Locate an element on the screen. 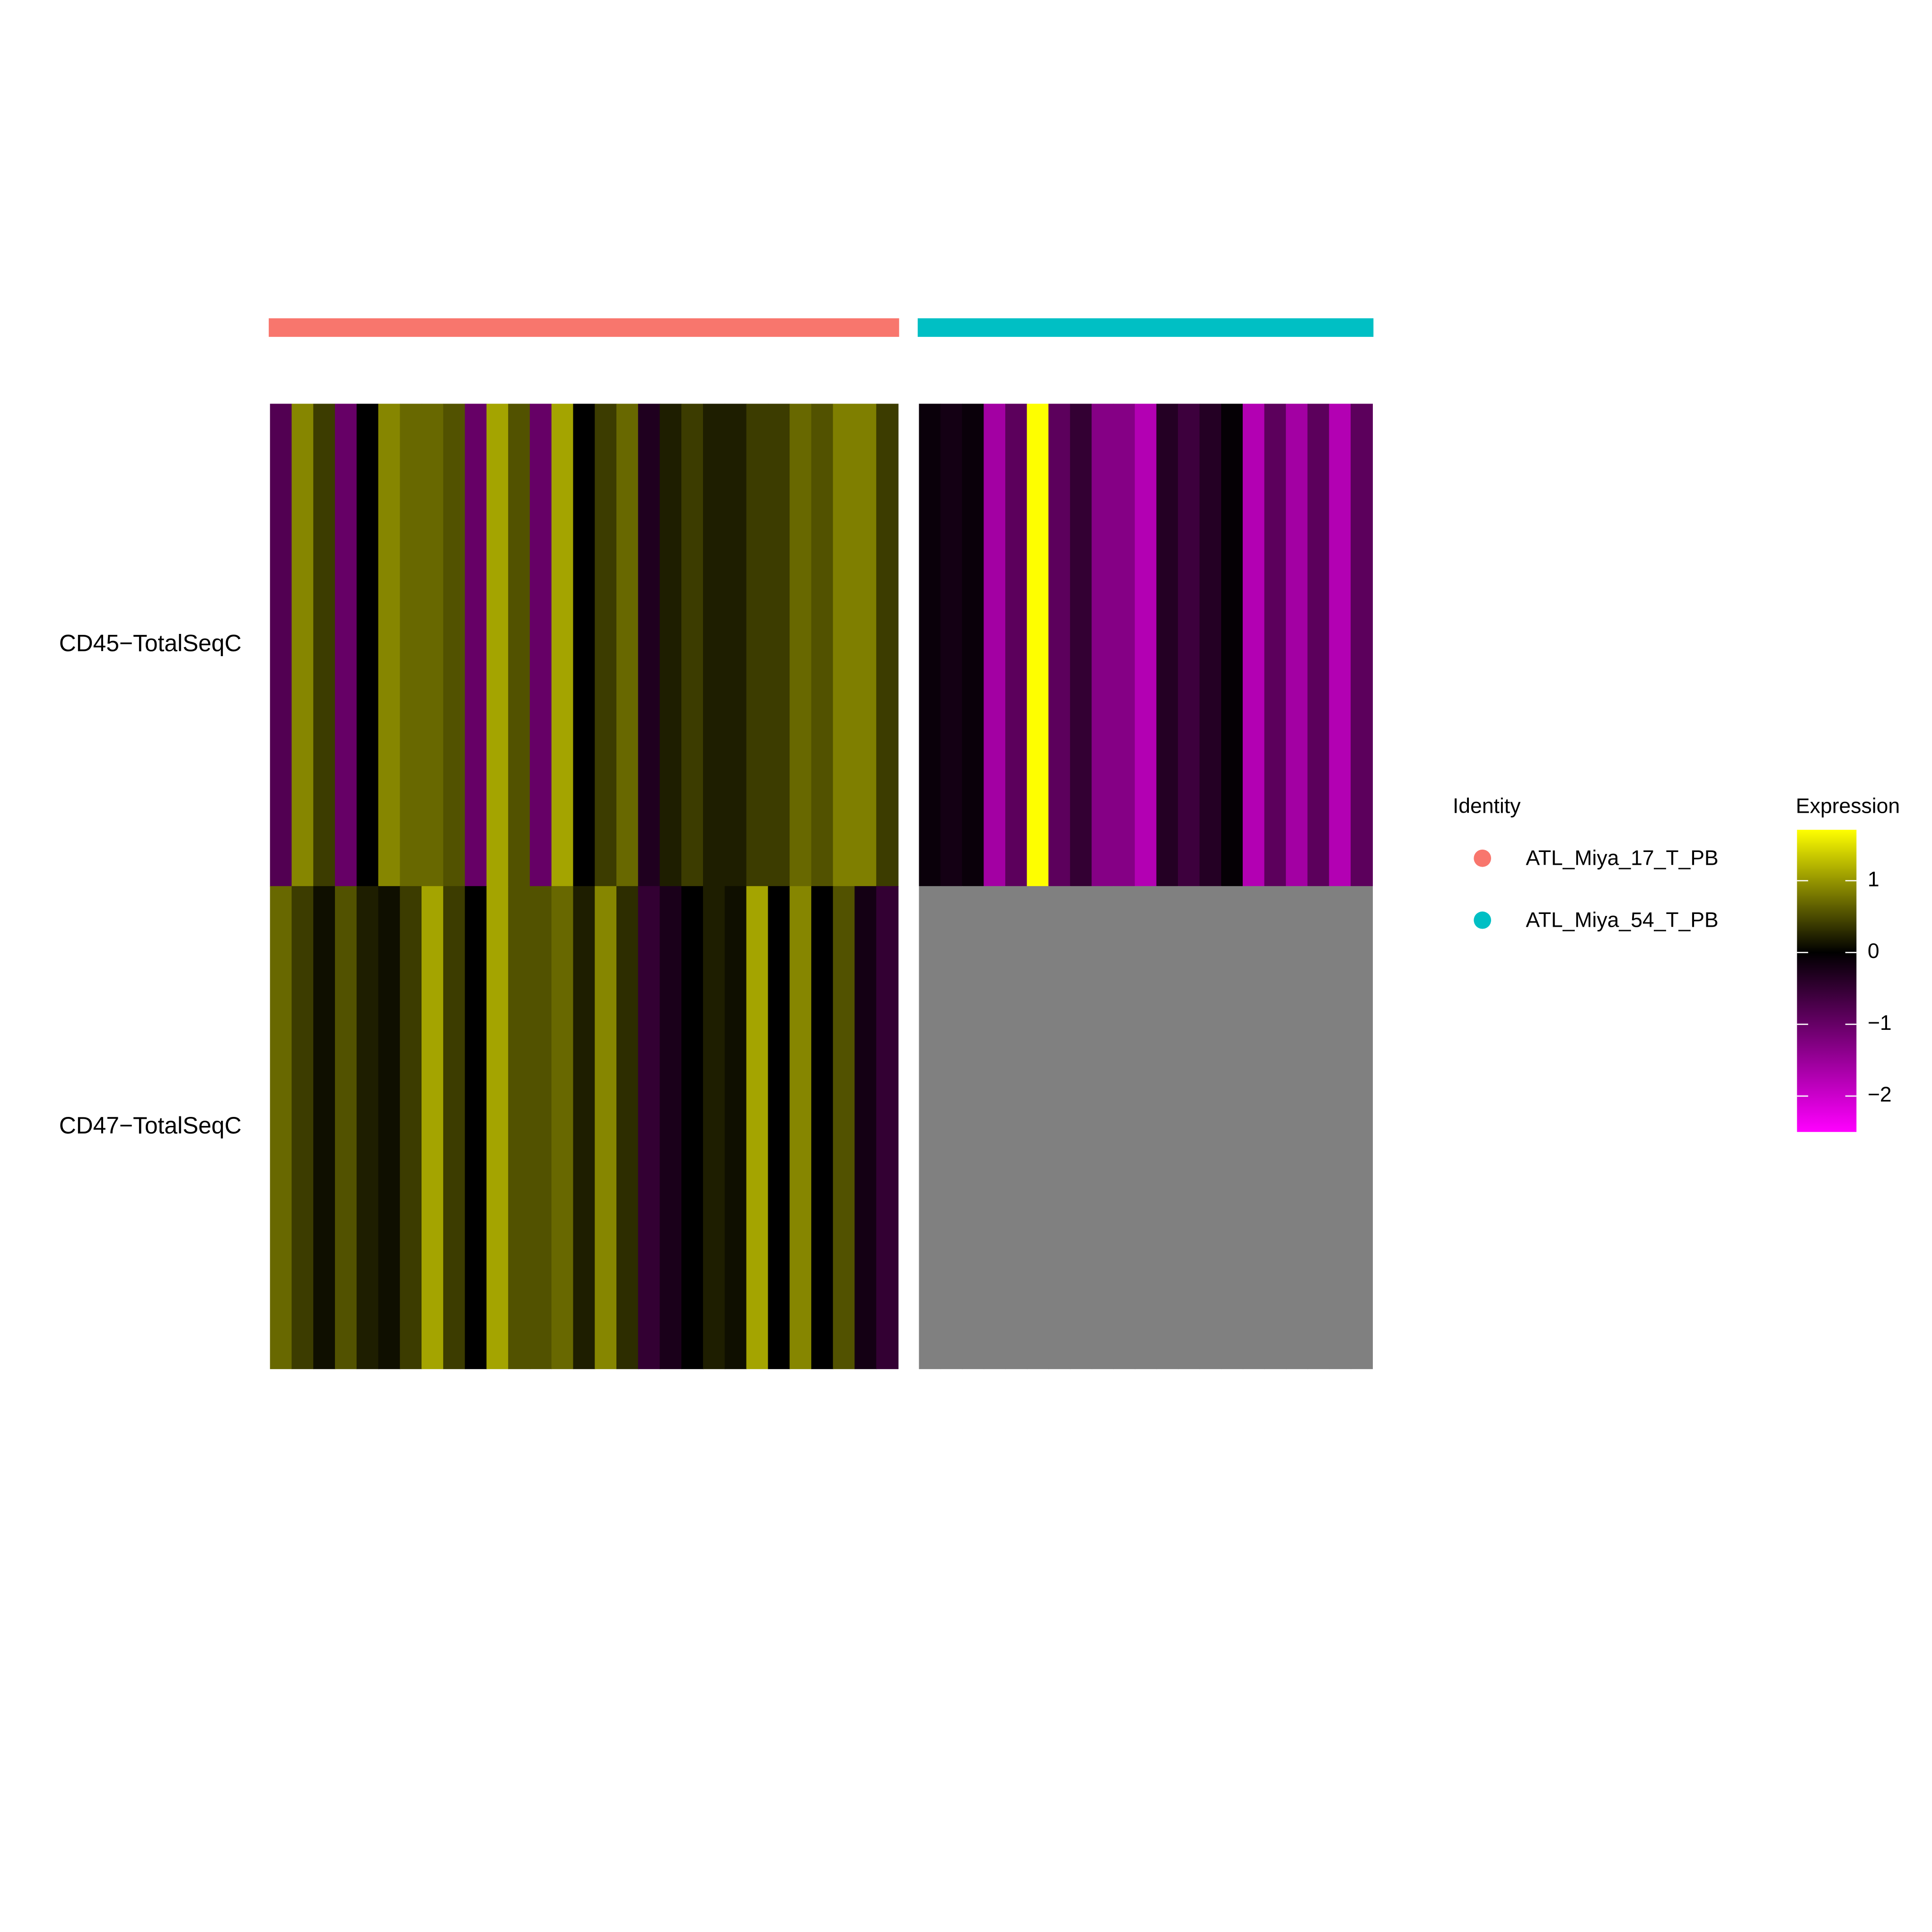 The height and width of the screenshot is (1932, 1932). color-legend-title: Expression is located at coordinates (1848, 806).